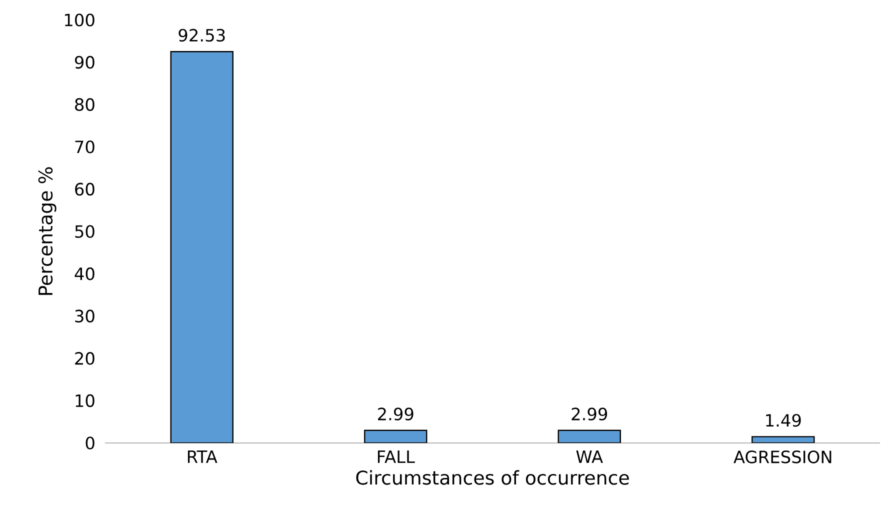 The width and height of the screenshot is (891, 525). Describe the element at coordinates (84, 316) in the screenshot. I see `y-tick-label: 30` at that location.